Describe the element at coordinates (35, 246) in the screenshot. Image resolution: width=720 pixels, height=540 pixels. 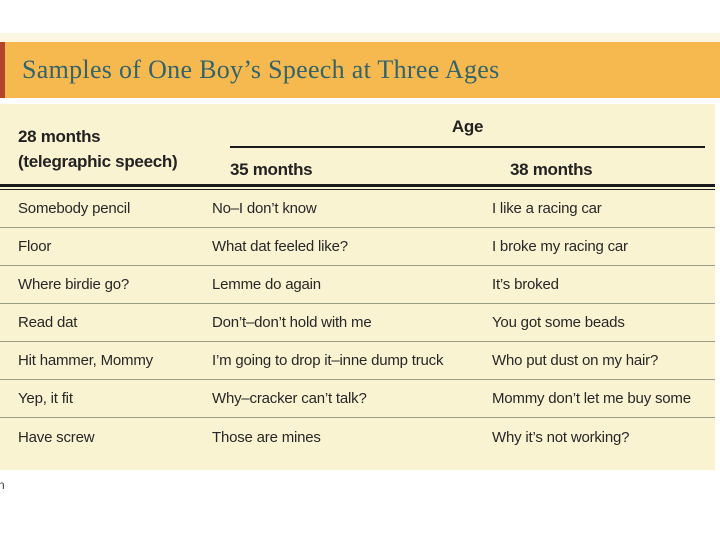
I see `cell-28-months: Floor` at that location.